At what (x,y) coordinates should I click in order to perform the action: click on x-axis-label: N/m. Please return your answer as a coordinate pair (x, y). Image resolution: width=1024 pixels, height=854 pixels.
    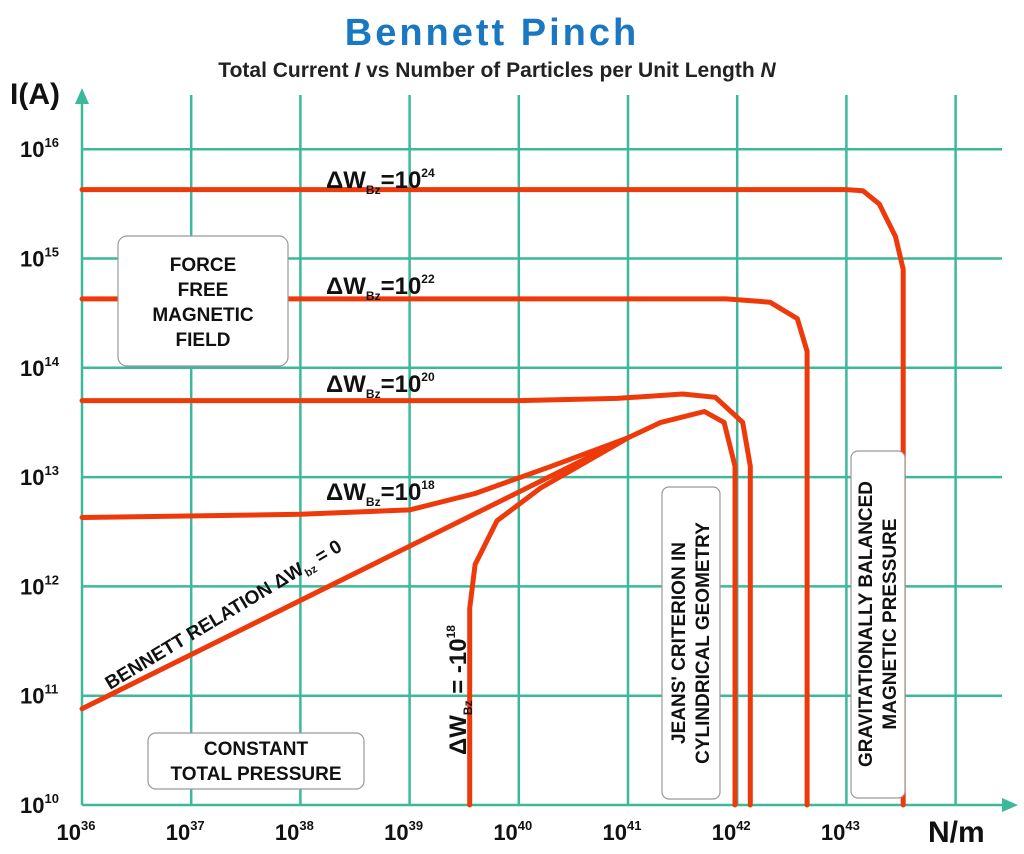
    Looking at the image, I should click on (956, 832).